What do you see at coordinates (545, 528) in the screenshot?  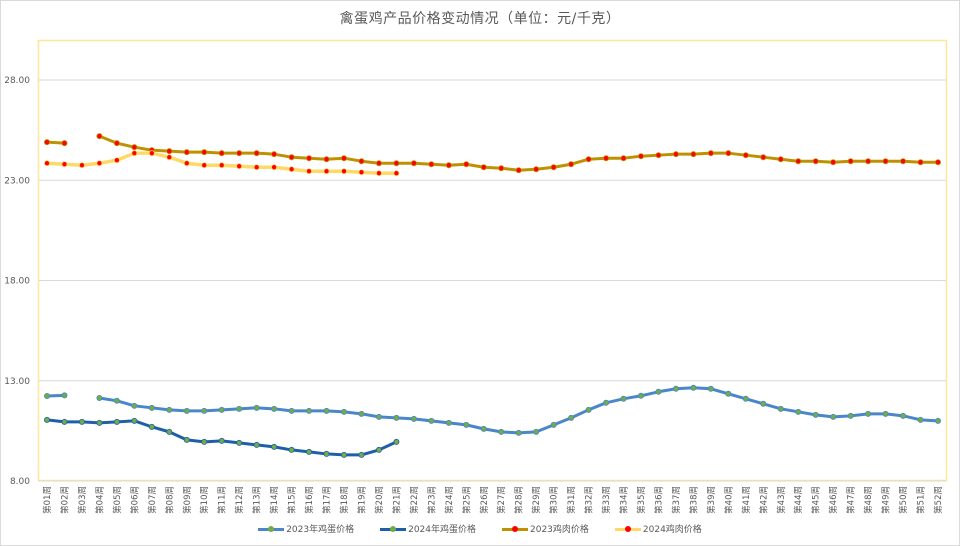 I see `legend-item-2023-chicken: 2023鸡肉价格` at bounding box center [545, 528].